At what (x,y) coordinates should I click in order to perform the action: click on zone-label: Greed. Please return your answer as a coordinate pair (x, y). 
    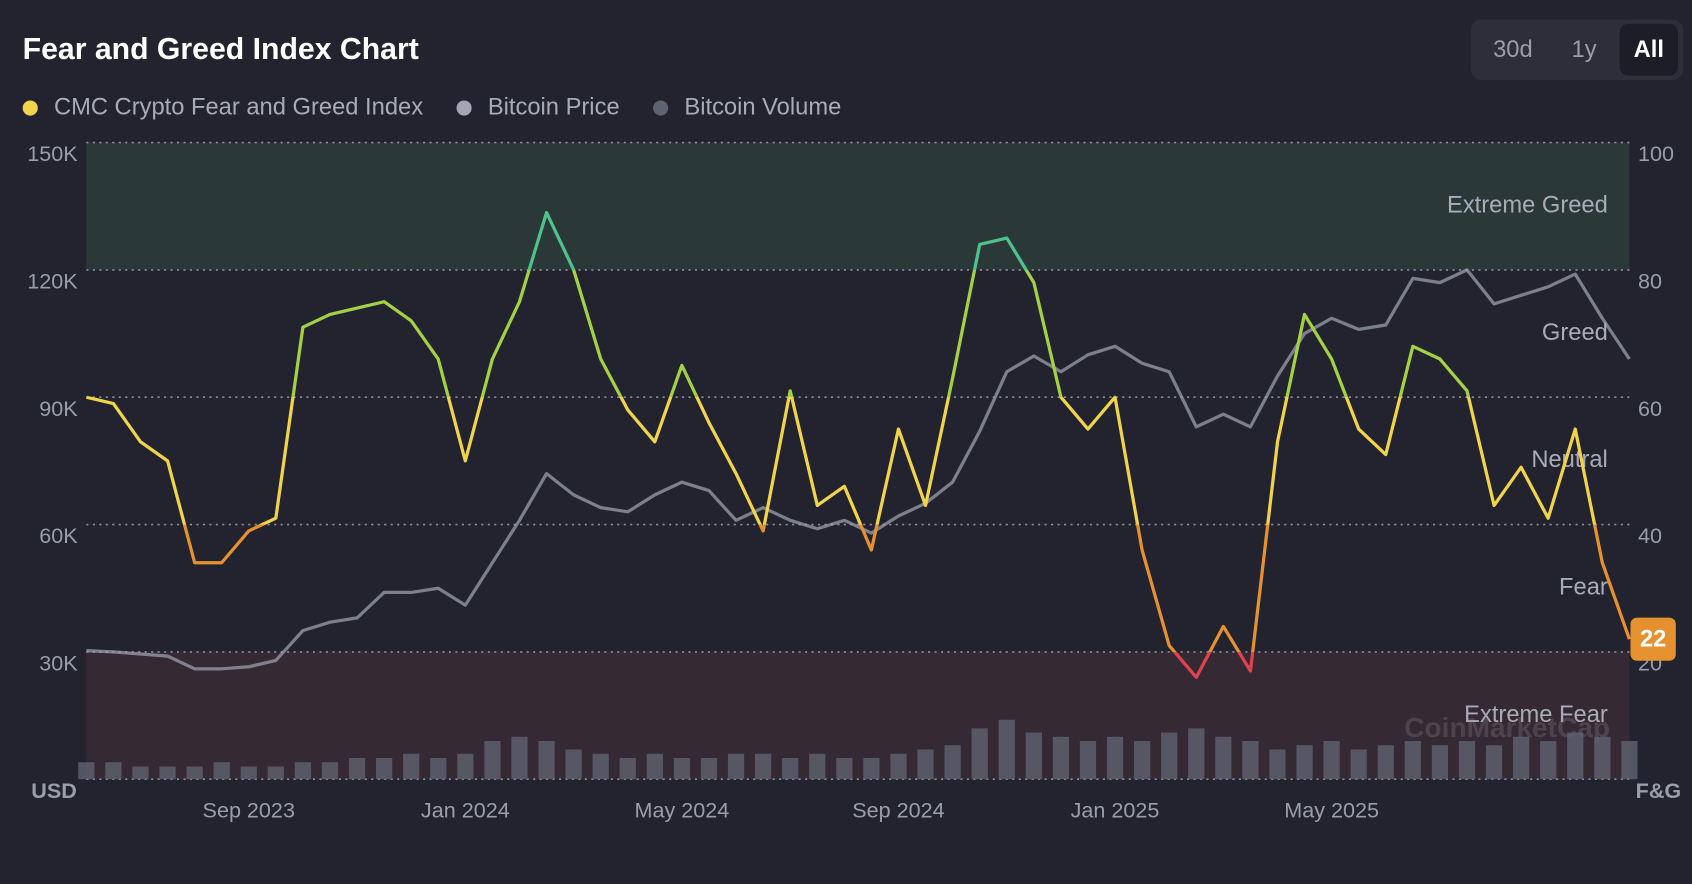
    Looking at the image, I should click on (1575, 333).